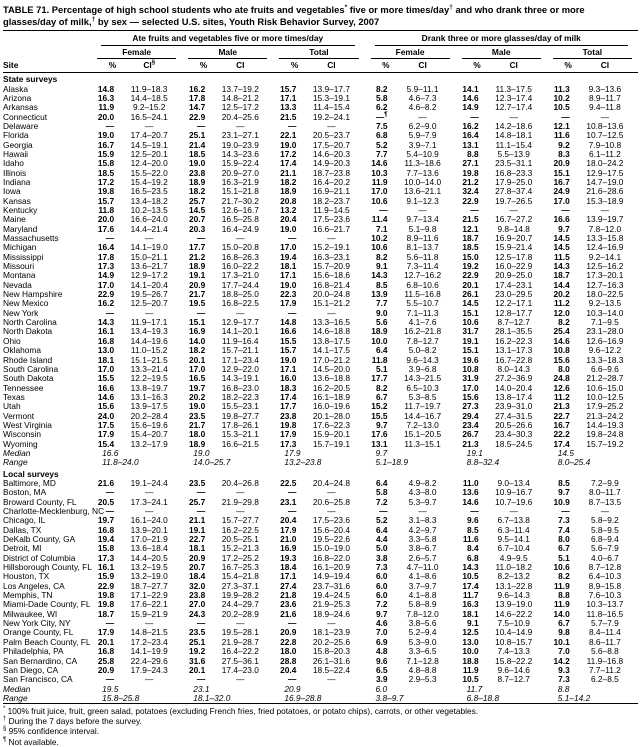 The image size is (641, 747). What do you see at coordinates (288, 135) in the screenshot?
I see `percent-cell: 22.1` at bounding box center [288, 135].